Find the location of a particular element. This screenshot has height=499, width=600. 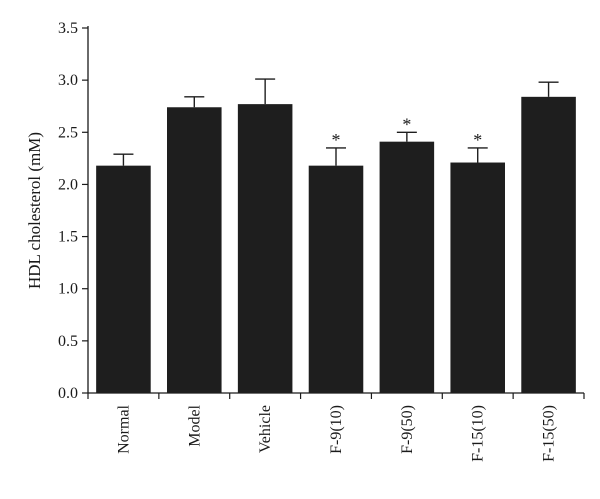

x-category-label-2: Model is located at coordinates (194, 425).